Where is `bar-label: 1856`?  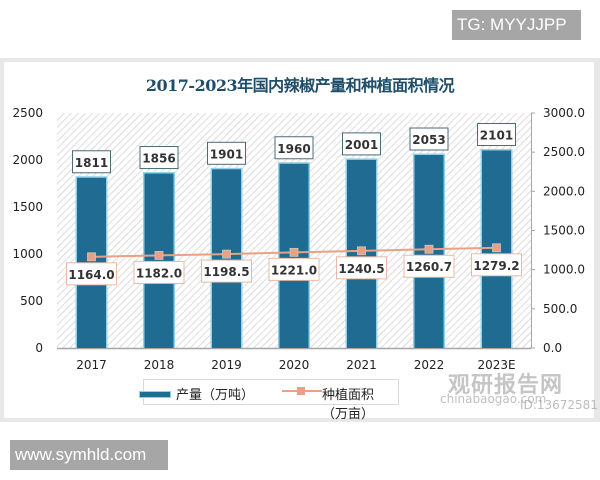
bar-label: 1856 is located at coordinates (158, 159).